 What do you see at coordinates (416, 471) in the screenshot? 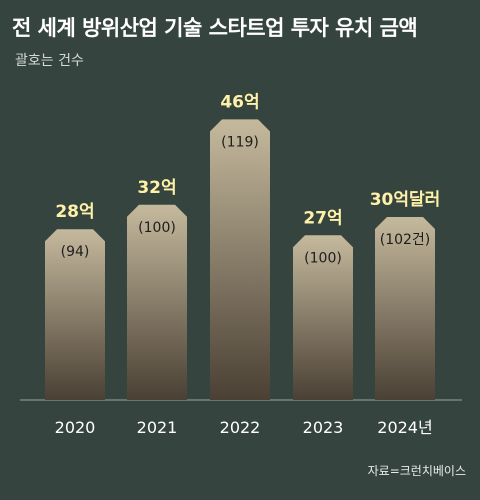
I see `source-note: 자료=크런치베이스` at bounding box center [416, 471].